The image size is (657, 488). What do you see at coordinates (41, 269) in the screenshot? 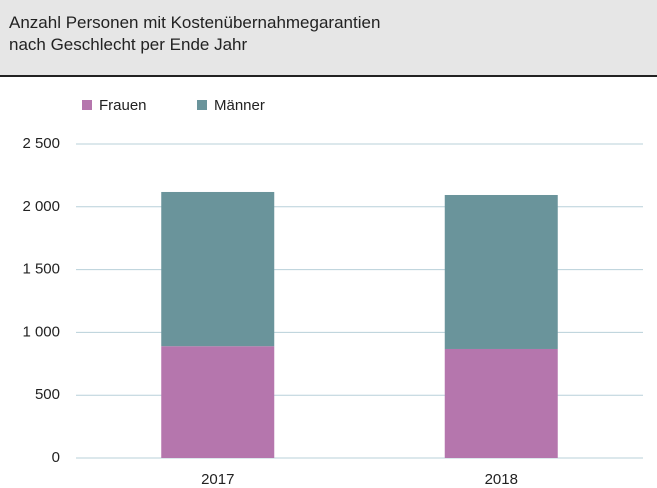
I see `y-tick-label: 1 500` at bounding box center [41, 269].